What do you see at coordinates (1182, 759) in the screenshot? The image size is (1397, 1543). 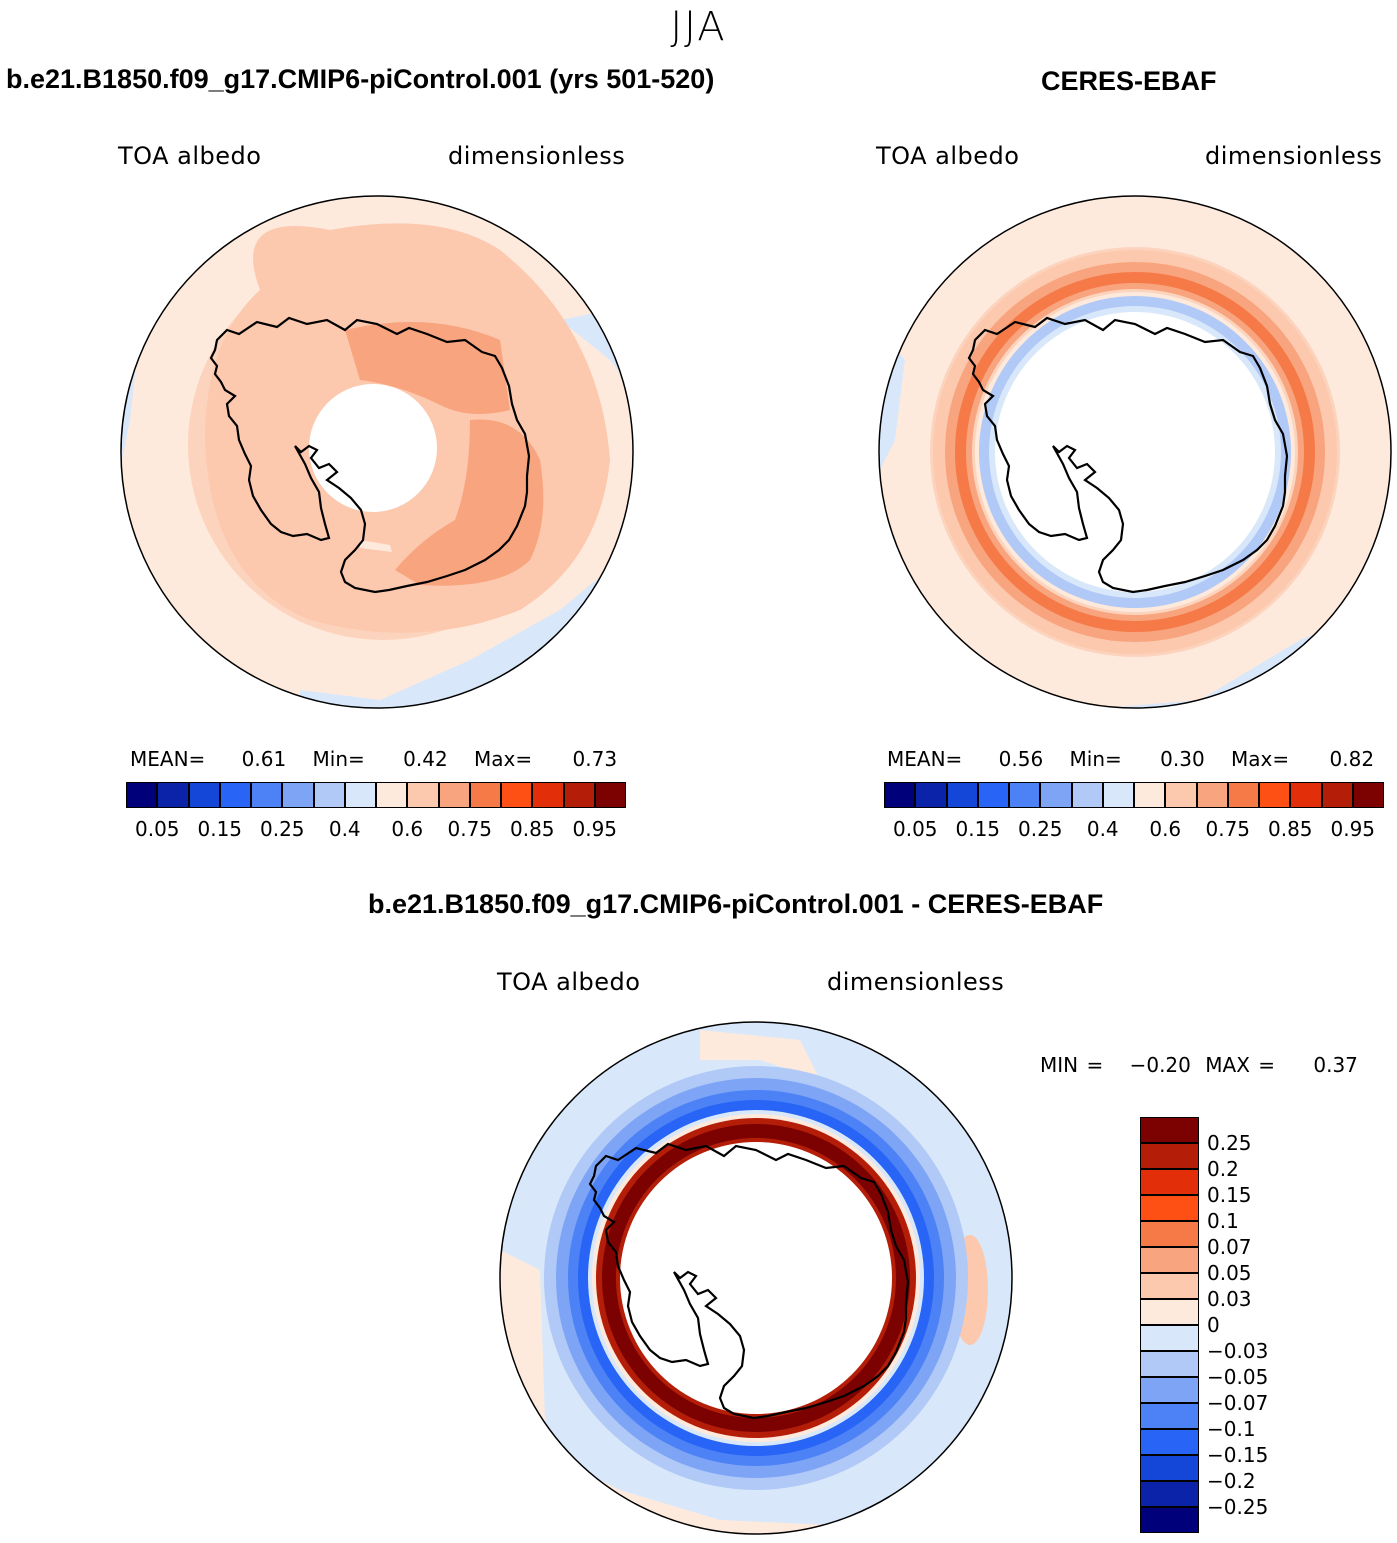 I see `min-value: 0.30` at bounding box center [1182, 759].